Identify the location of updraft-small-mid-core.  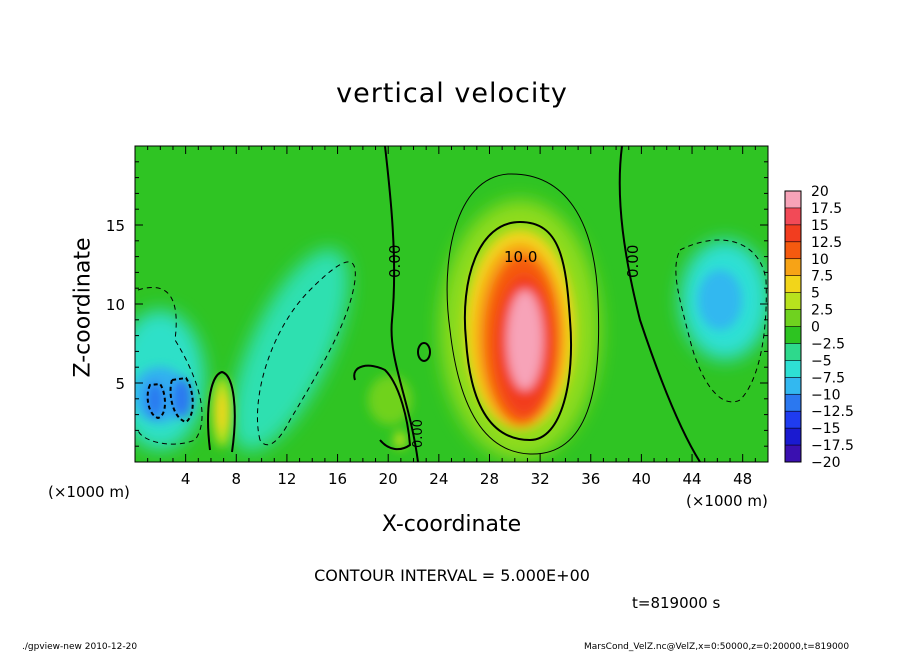
(400, 440).